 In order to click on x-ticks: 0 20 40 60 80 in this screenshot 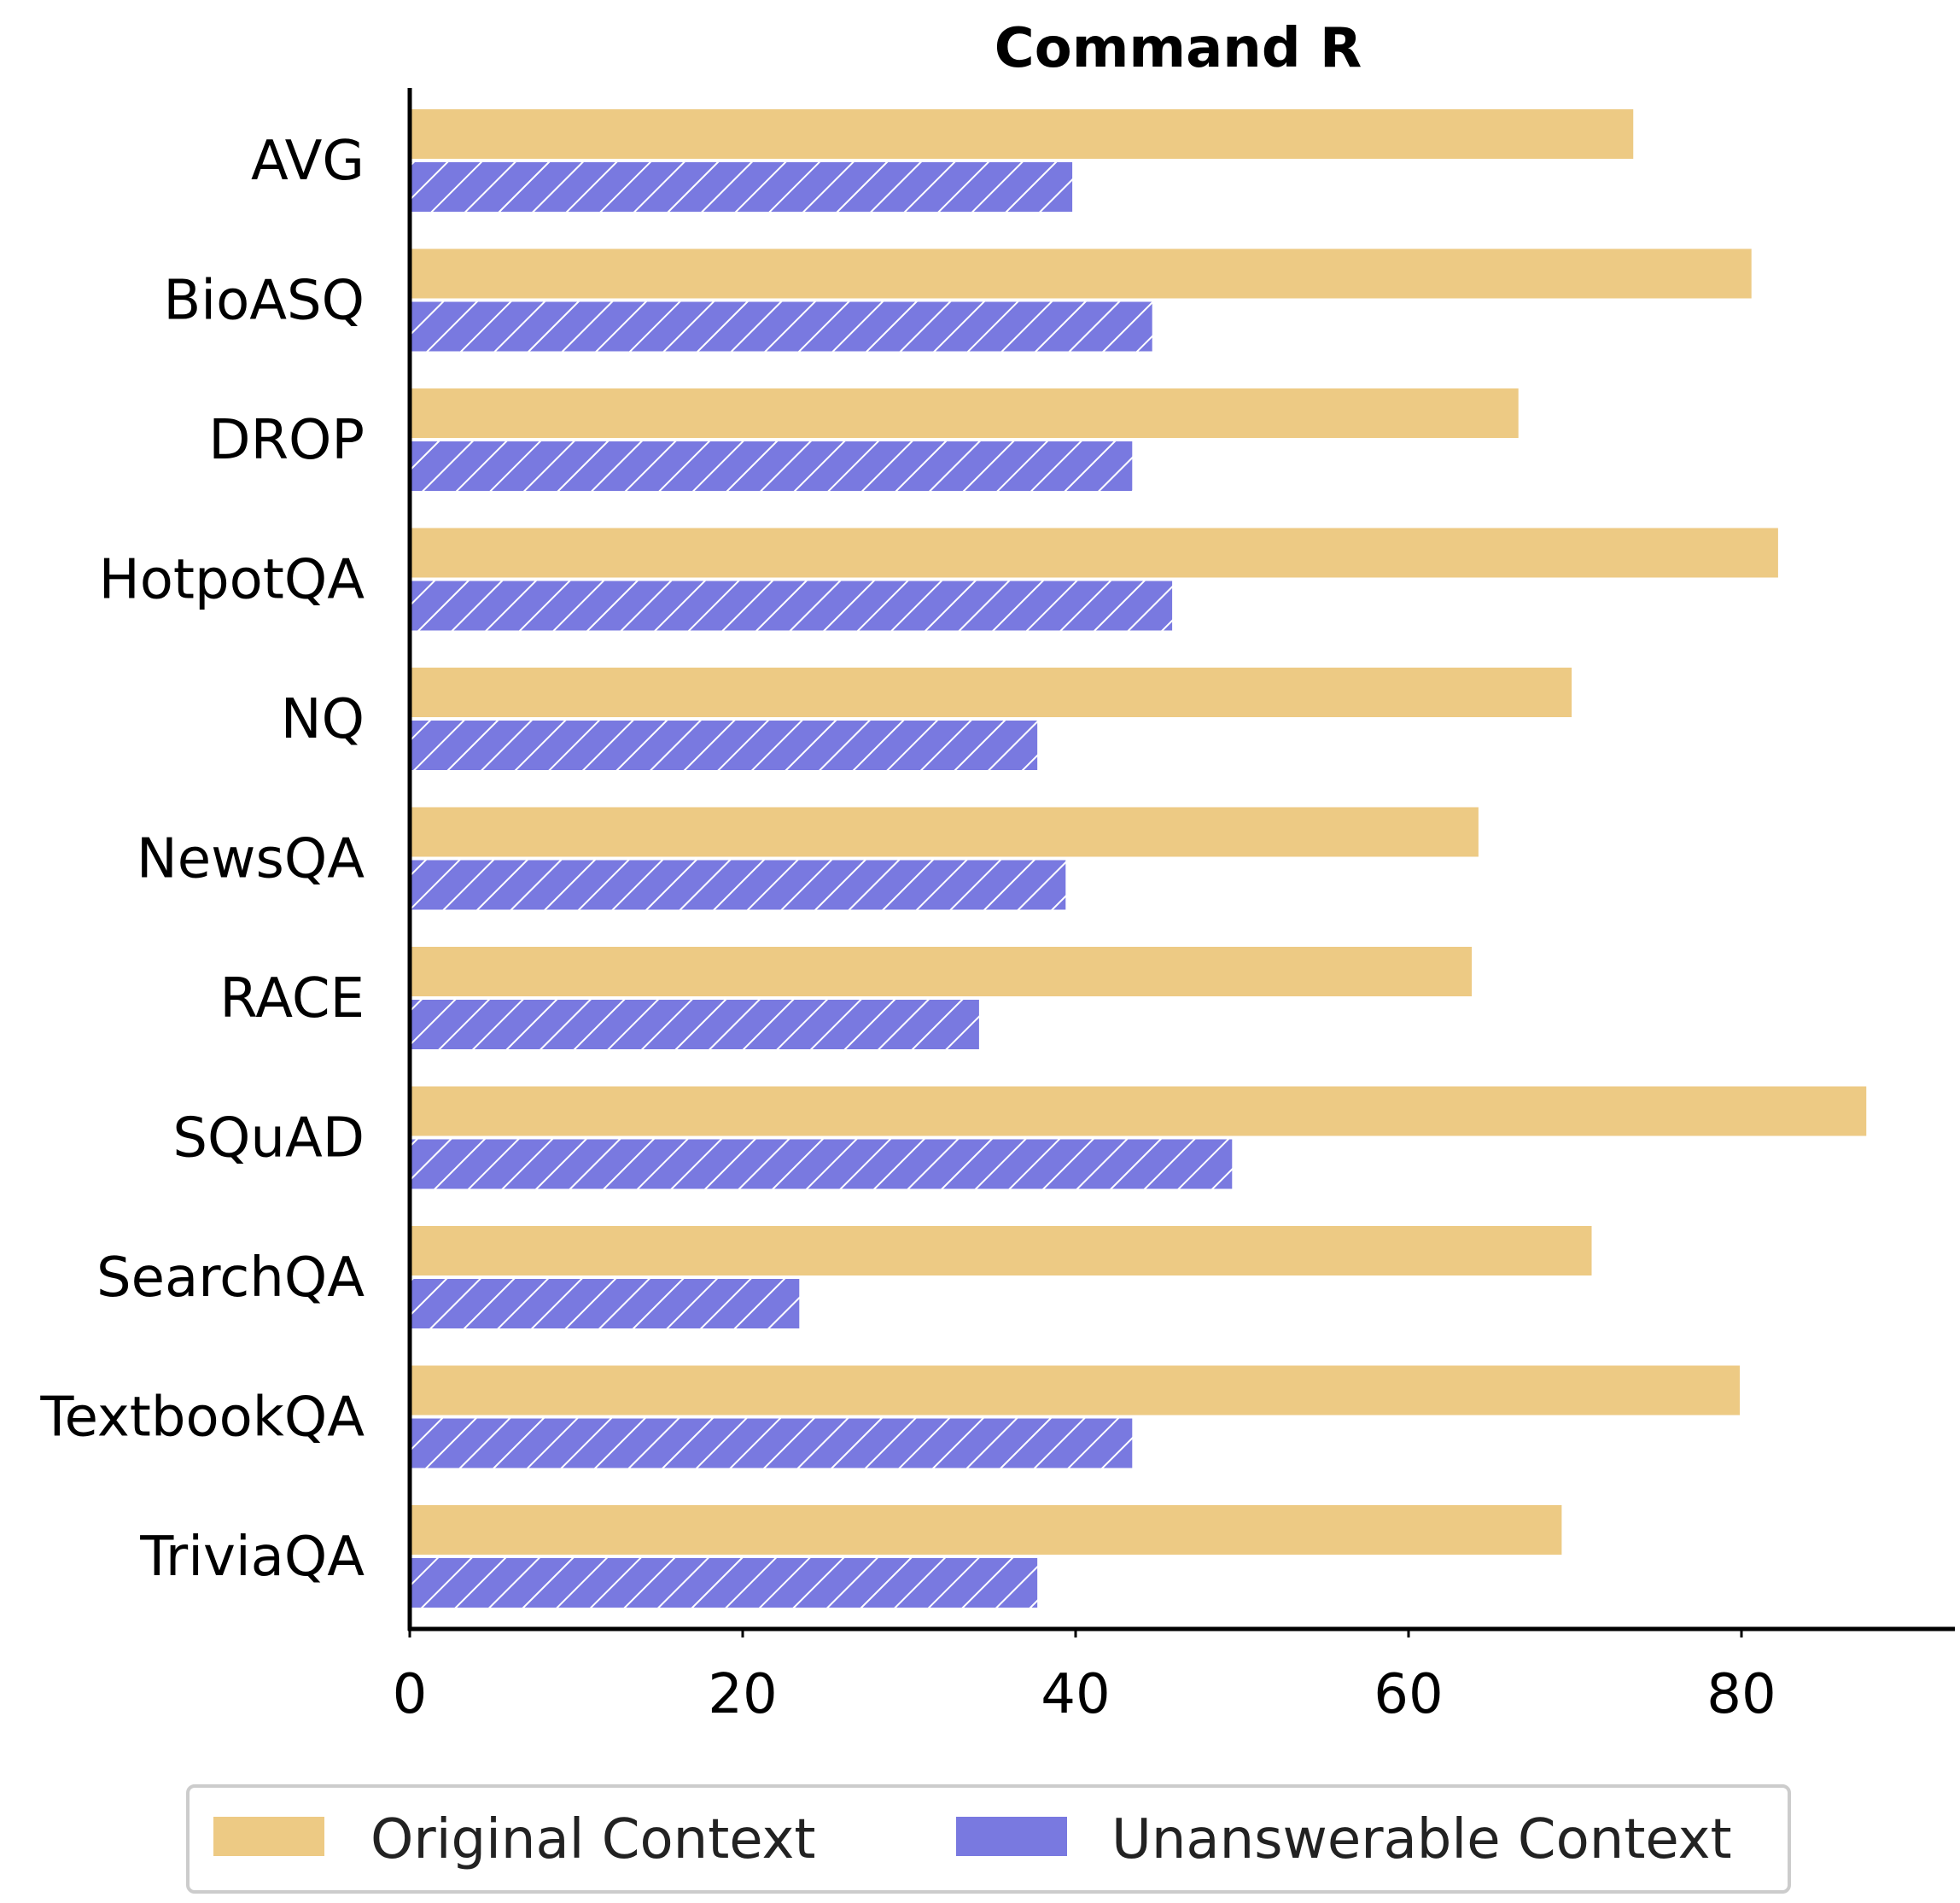, I will do `click(1084, 1677)`.